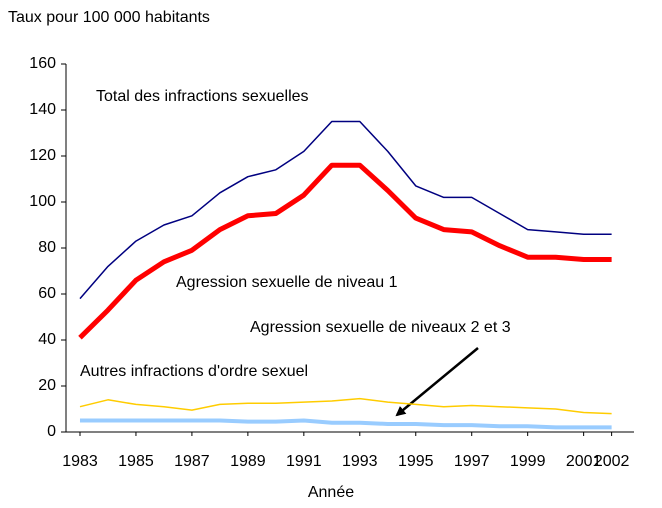 Image resolution: width=662 pixels, height=508 pixels. I want to click on y-tick-label: 80, so click(47, 247).